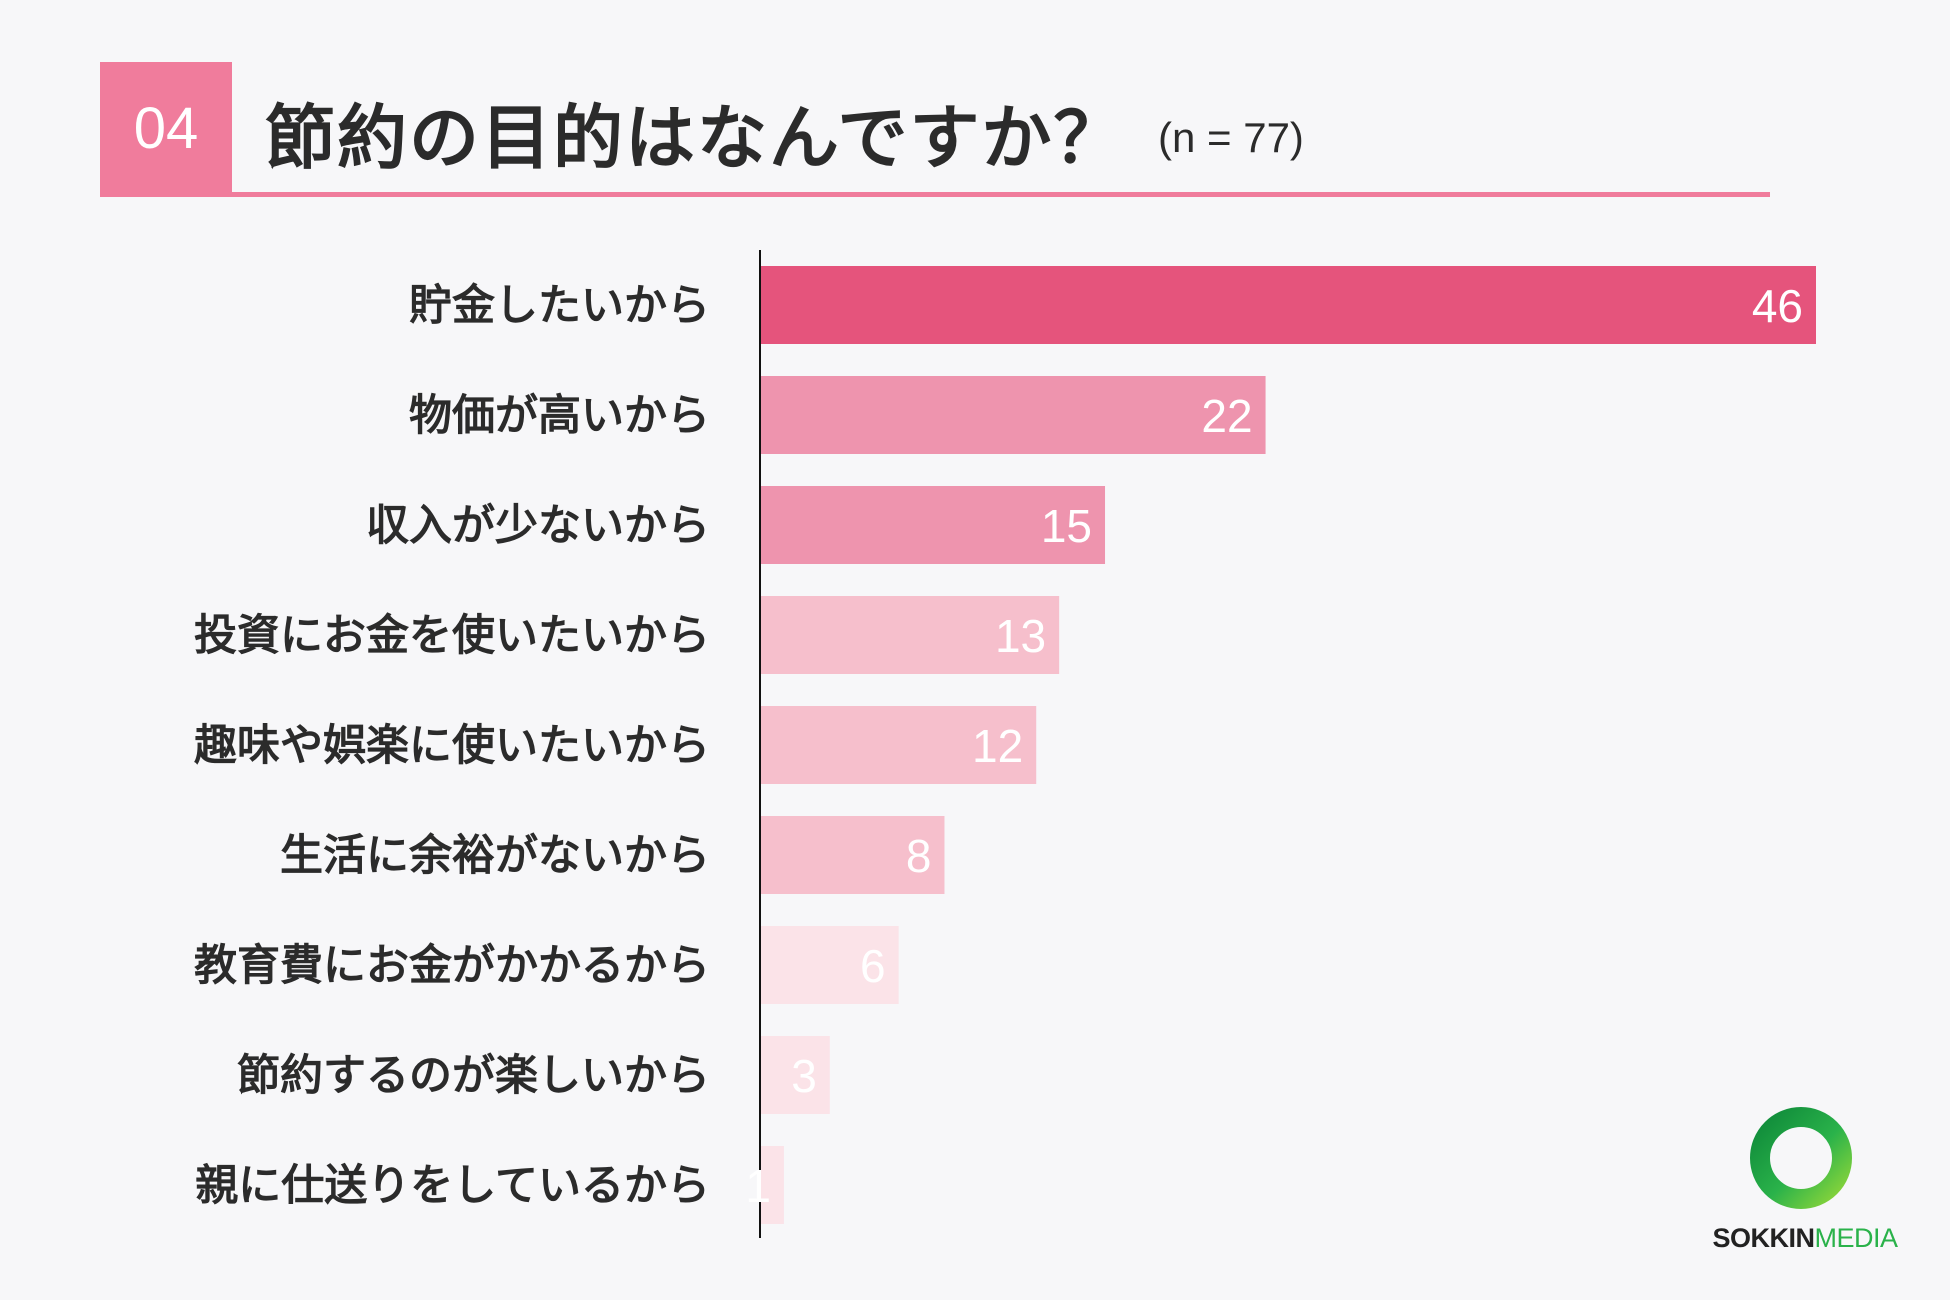 This screenshot has height=1300, width=1950. I want to click on data-label: 22, so click(1226, 416).